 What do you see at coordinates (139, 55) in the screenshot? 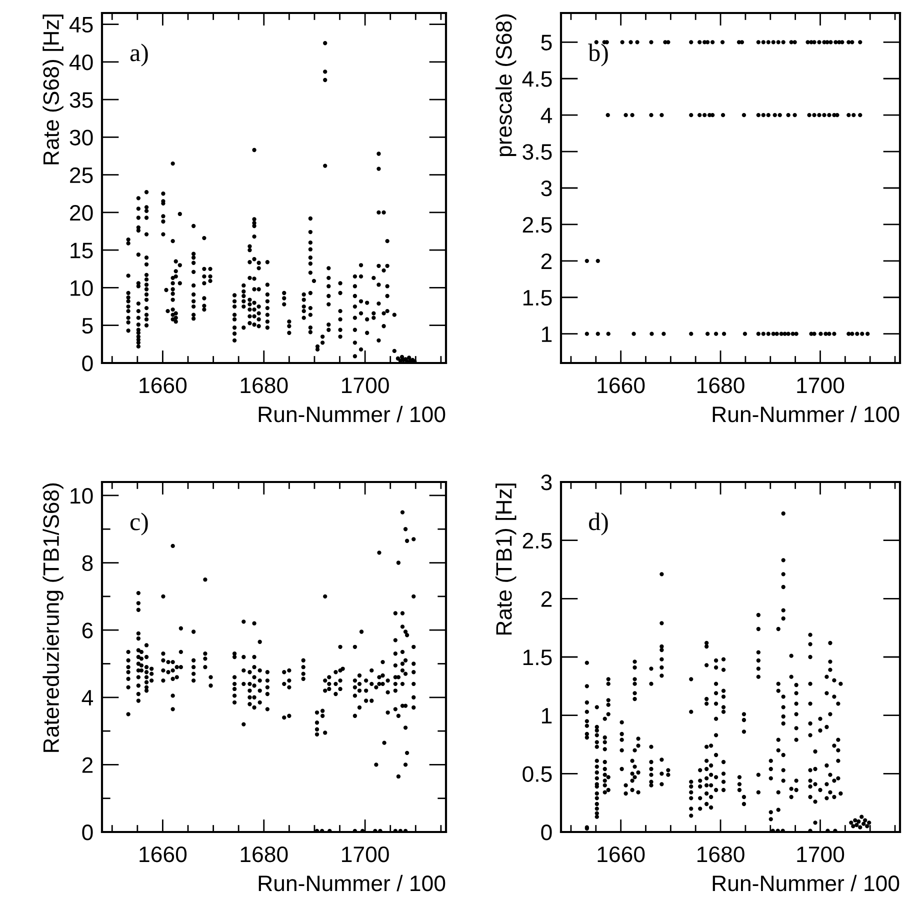
I see `annotation: a)` at bounding box center [139, 55].